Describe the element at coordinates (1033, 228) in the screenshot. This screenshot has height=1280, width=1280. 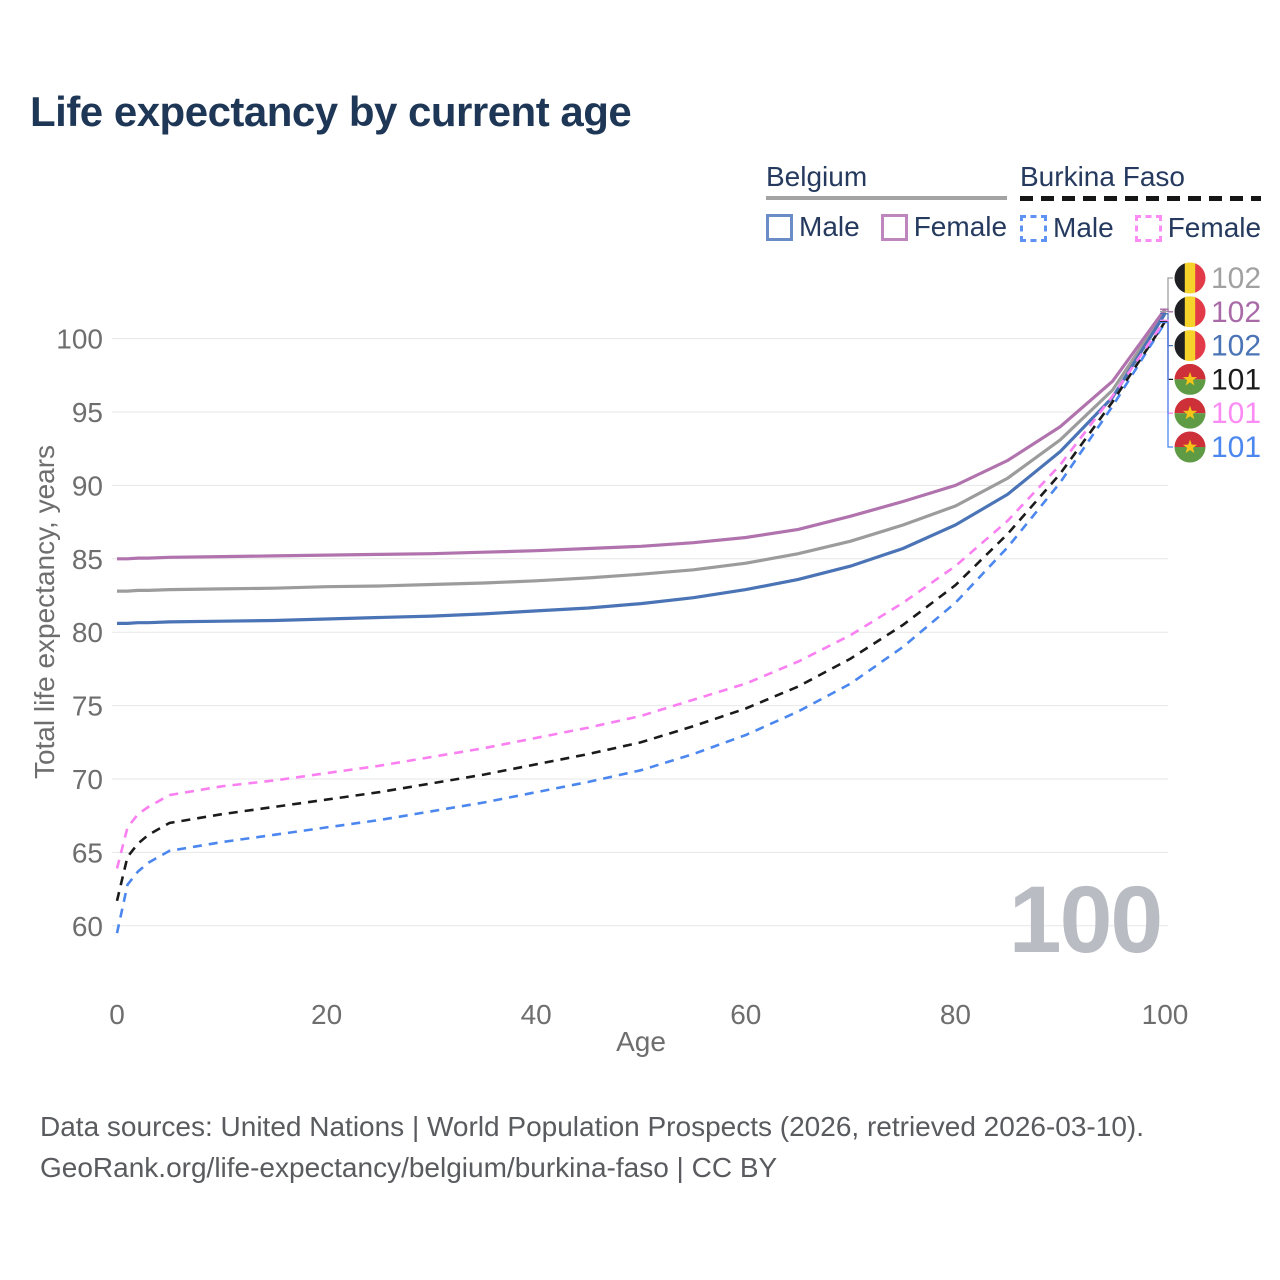
I see `burkina-faso-male-checkbox-icon` at that location.